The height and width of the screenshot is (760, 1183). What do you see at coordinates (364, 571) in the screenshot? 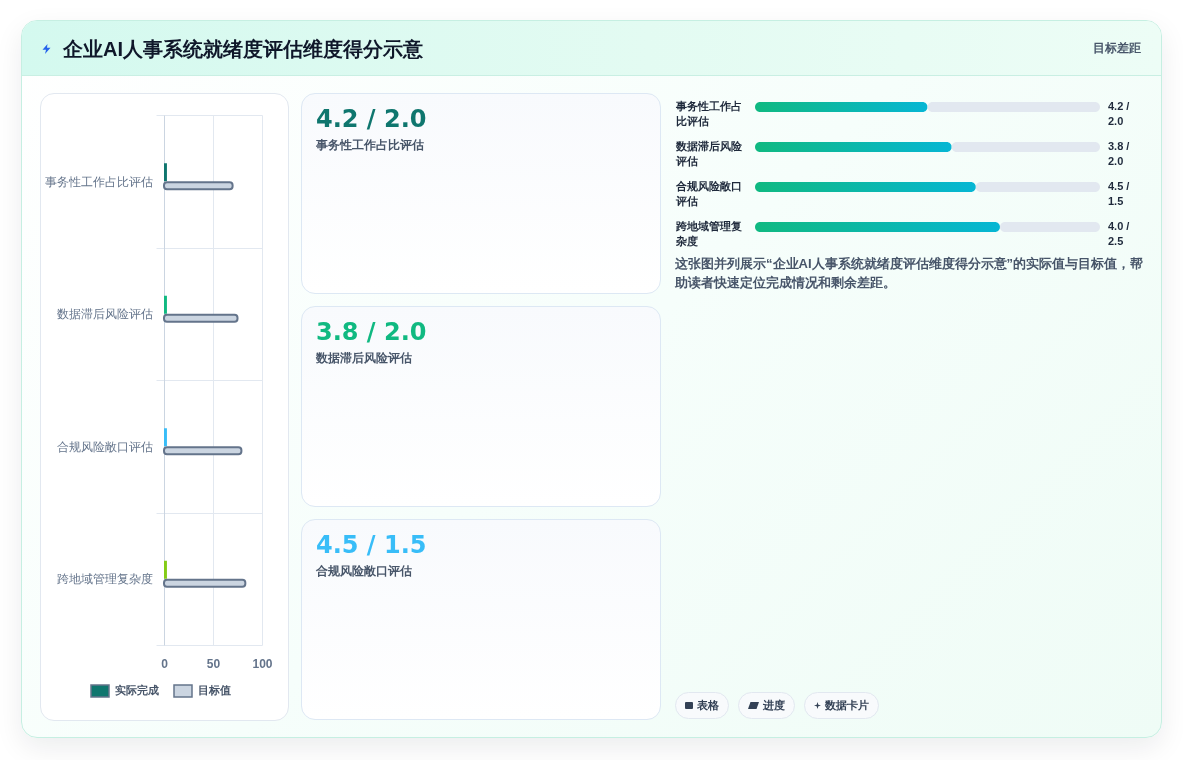
I see `text: 合规风险敞口评估` at bounding box center [364, 571].